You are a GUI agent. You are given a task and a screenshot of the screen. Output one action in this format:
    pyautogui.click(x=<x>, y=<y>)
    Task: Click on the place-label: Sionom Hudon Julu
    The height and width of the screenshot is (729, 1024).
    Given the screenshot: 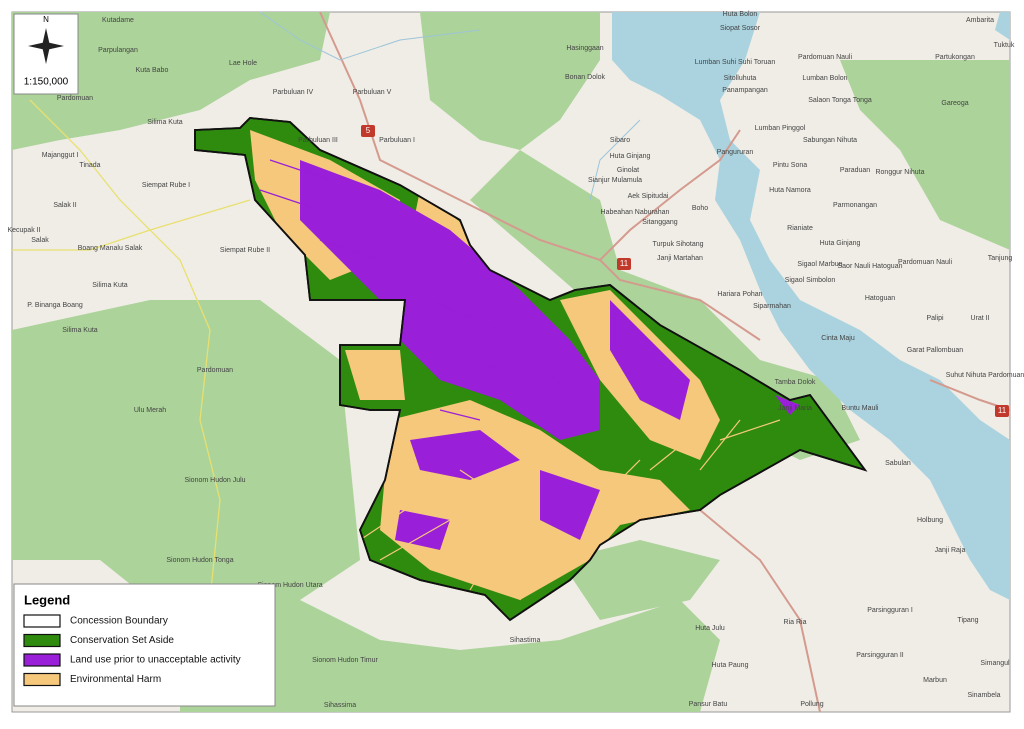 What is the action you would take?
    pyautogui.click(x=214, y=480)
    